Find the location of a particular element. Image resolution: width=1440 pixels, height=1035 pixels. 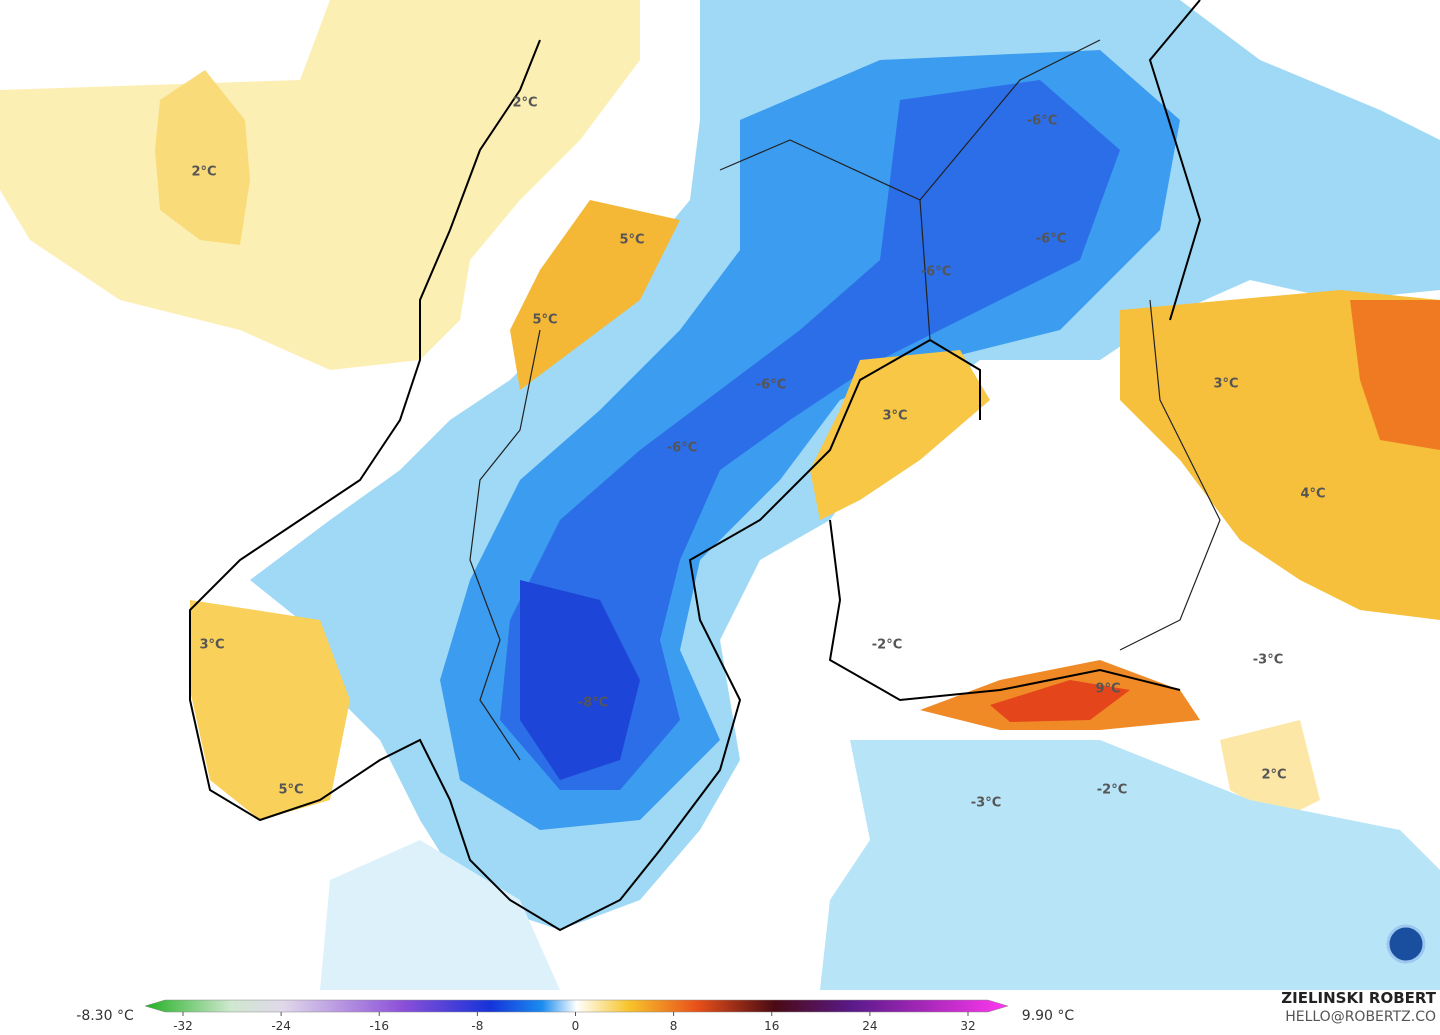

colorbar-tick-label: 8 is located at coordinates (674, 1026).